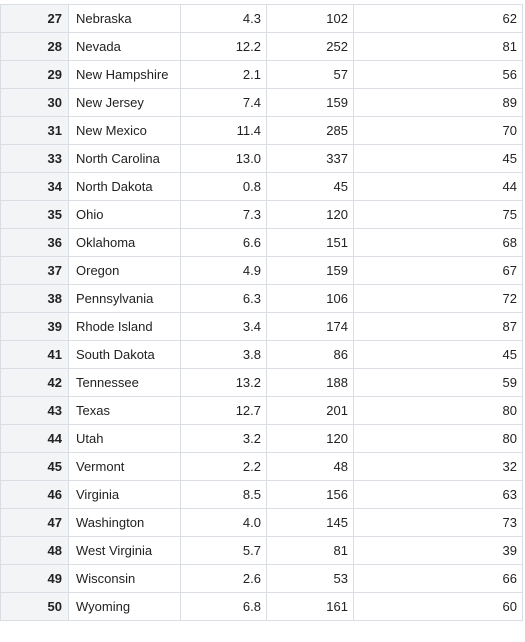  Describe the element at coordinates (438, 606) in the screenshot. I see `value-cell-3: 60` at that location.